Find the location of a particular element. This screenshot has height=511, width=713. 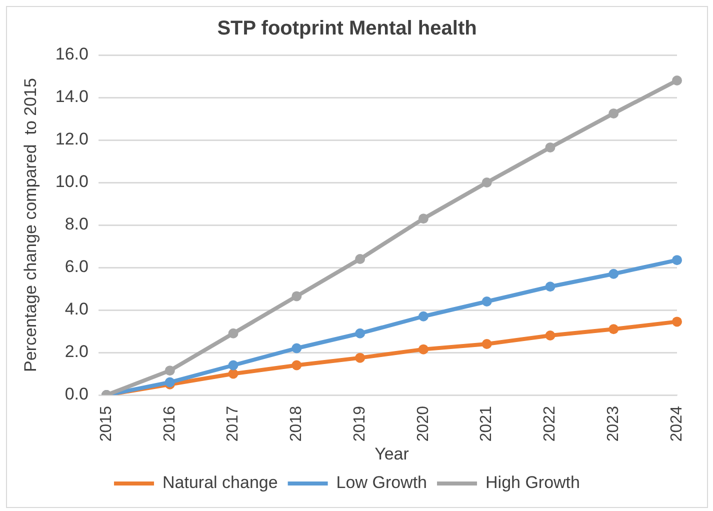

y-axis-title: Percentage change compared to 2015 is located at coordinates (30, 225).